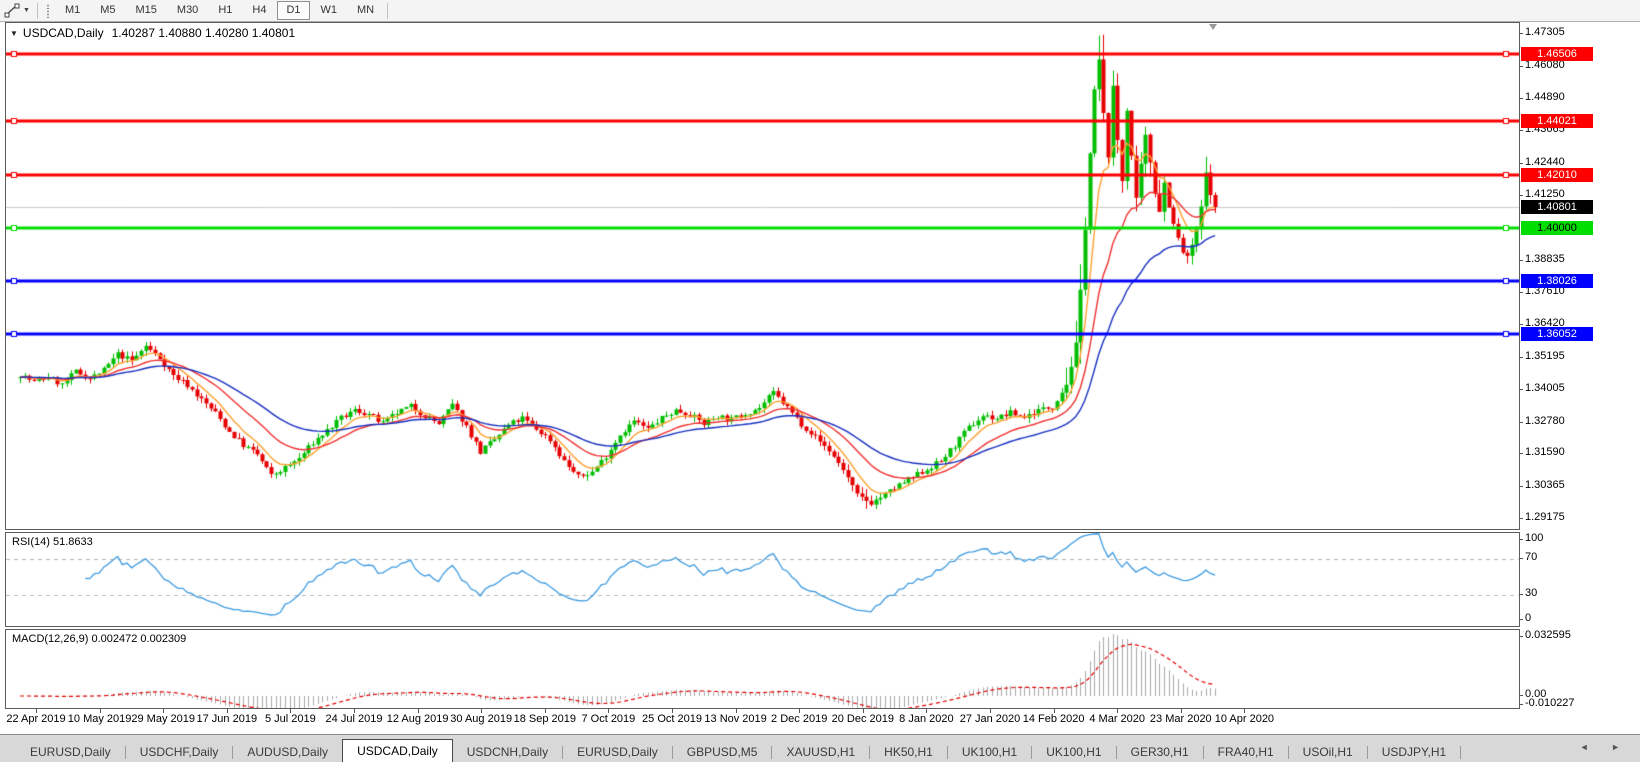  What do you see at coordinates (1557, 54) in the screenshot?
I see `level-price-tag-1.46506: 1.46506` at bounding box center [1557, 54].